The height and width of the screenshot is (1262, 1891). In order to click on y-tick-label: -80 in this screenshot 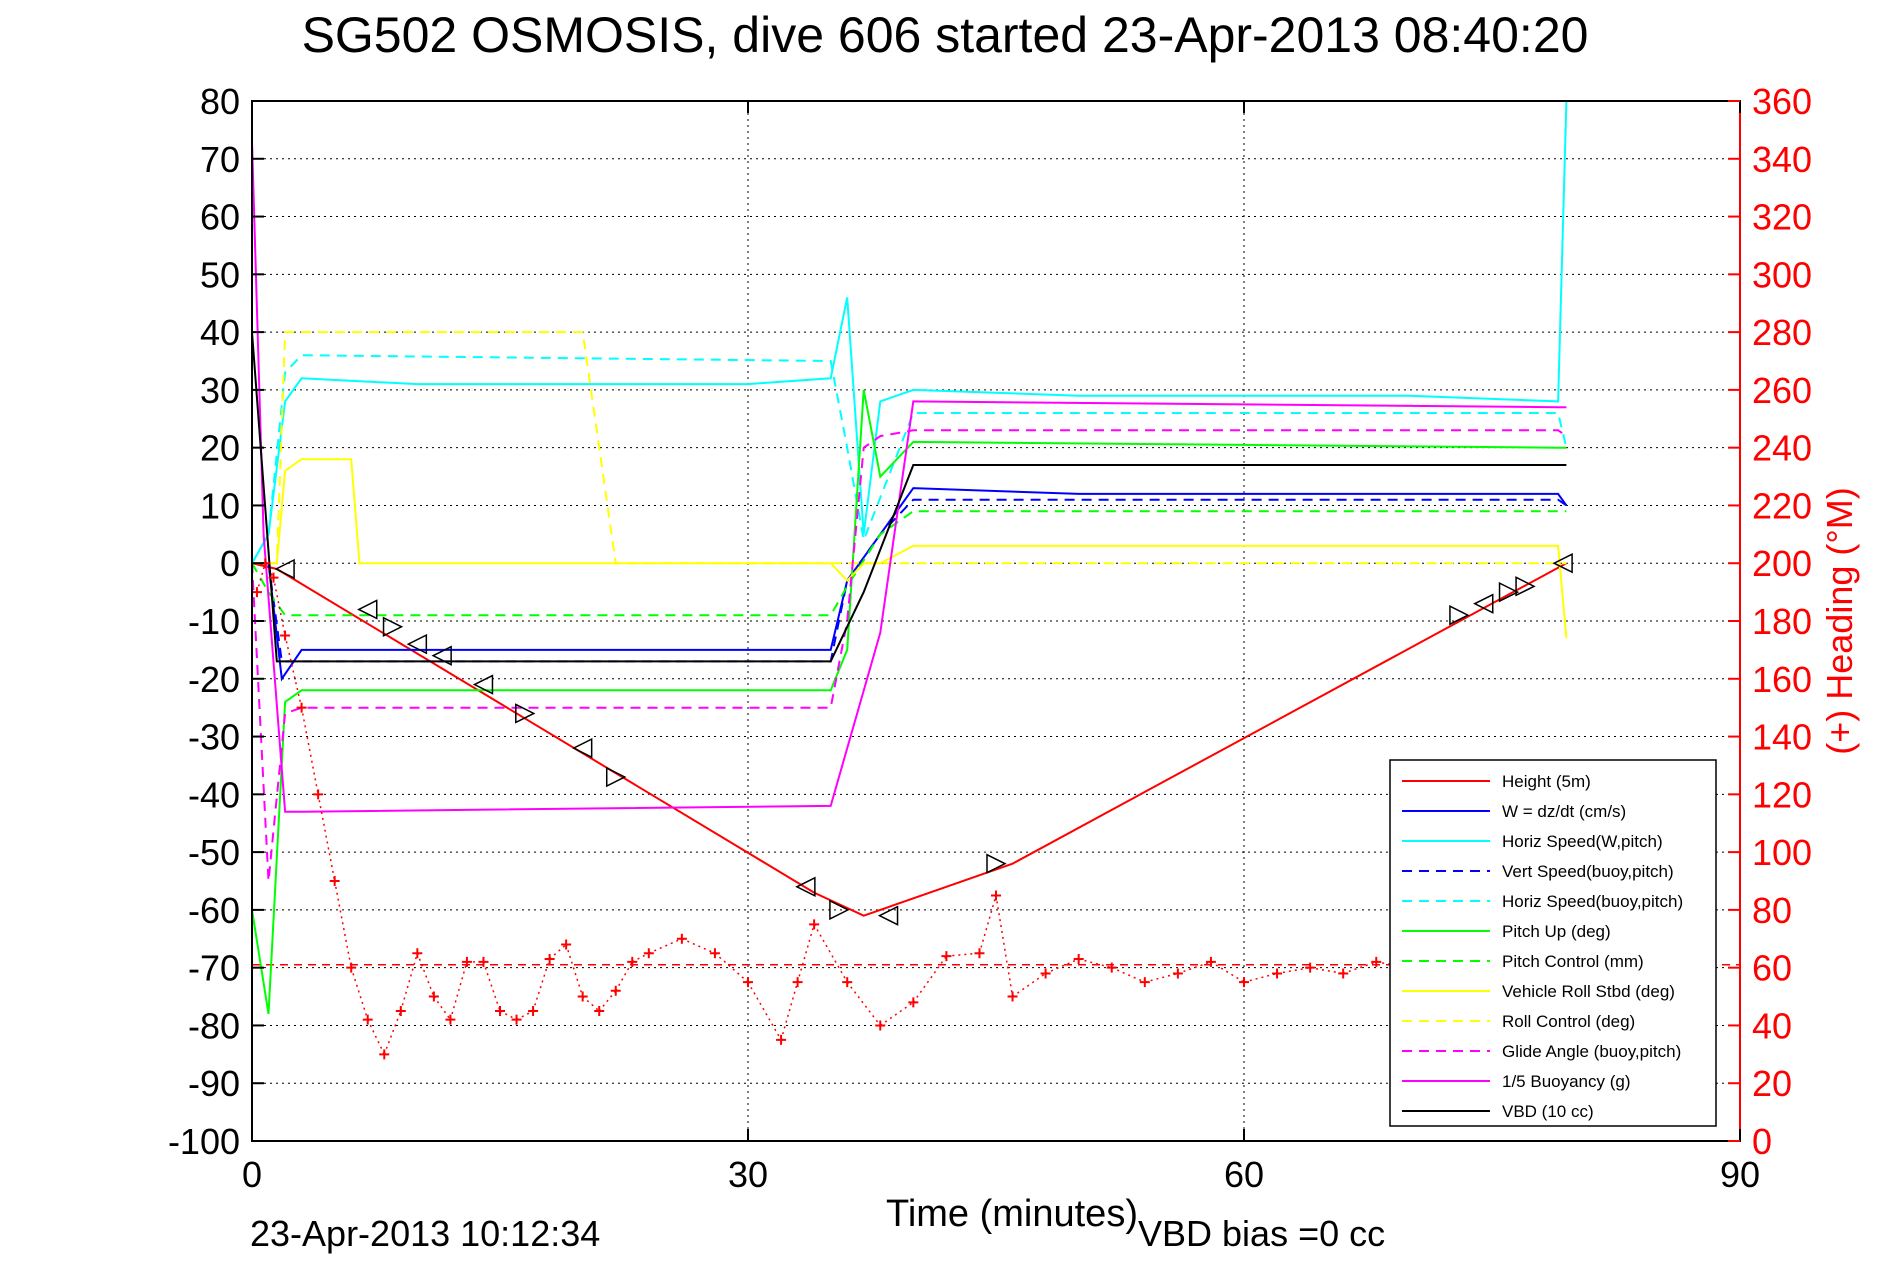, I will do `click(214, 1025)`.